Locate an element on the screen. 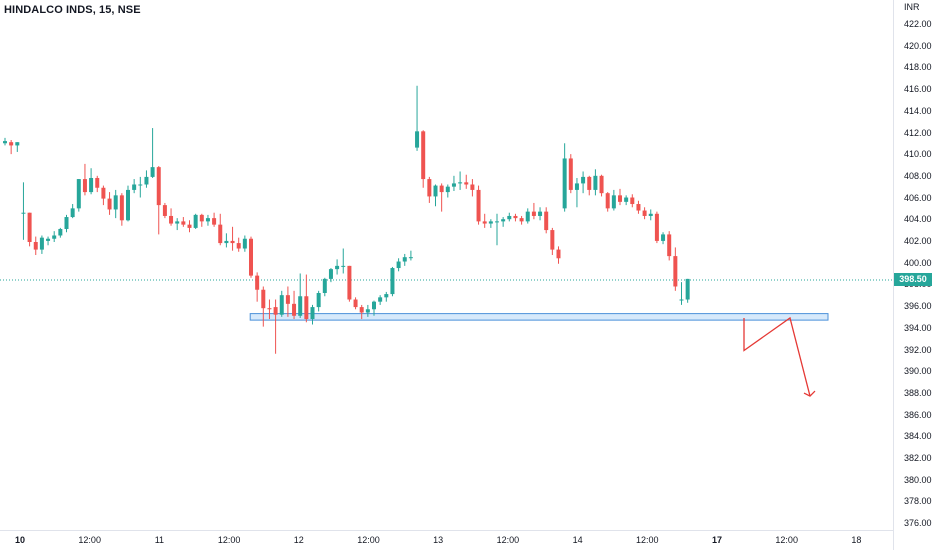  price-tick-label: 382.00 is located at coordinates (918, 458).